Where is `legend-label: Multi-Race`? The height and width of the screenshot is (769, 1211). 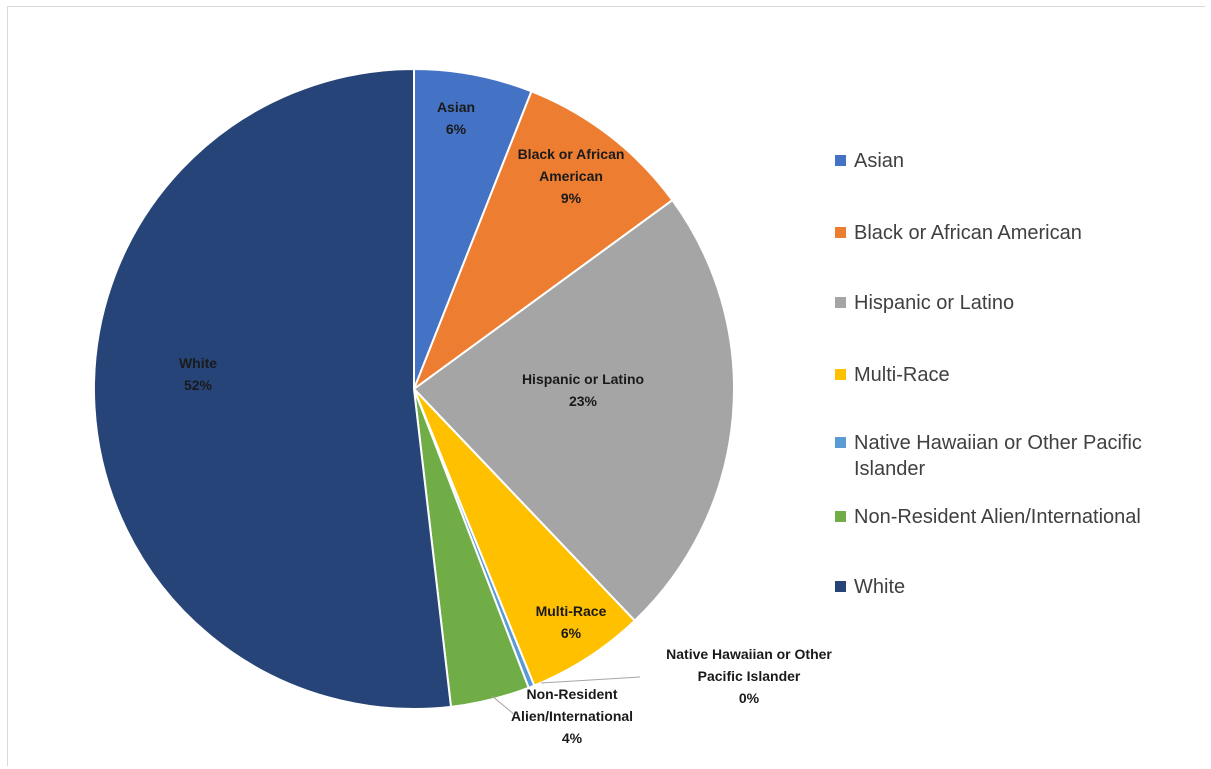 legend-label: Multi-Race is located at coordinates (902, 375).